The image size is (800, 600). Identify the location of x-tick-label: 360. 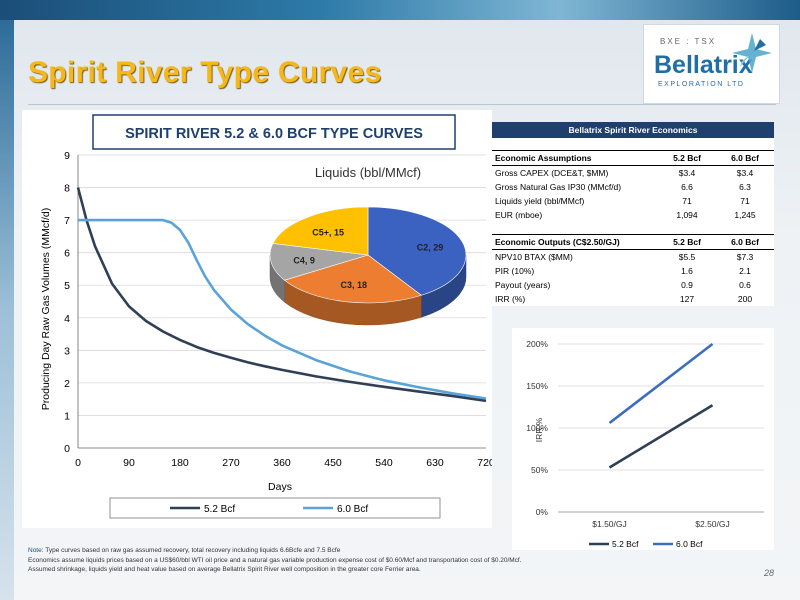
(282, 463).